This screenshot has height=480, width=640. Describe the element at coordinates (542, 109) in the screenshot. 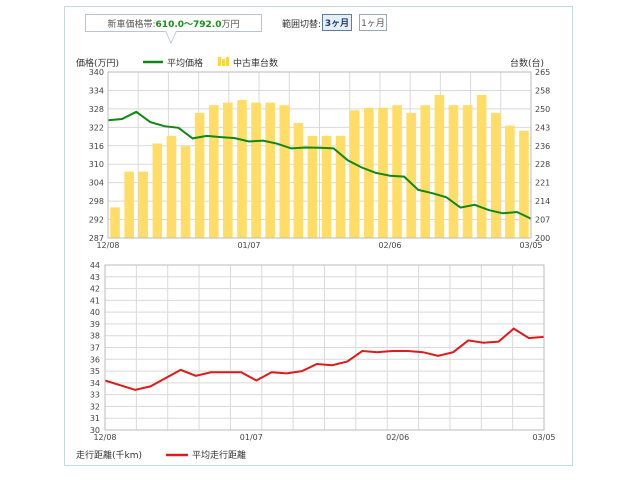

I see `y-right-tick-label: 250` at that location.